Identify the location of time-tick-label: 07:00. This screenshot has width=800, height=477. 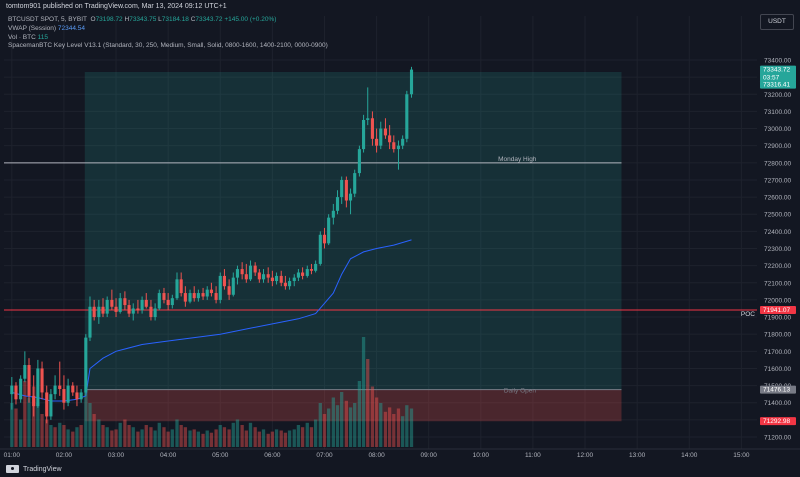
(324, 455).